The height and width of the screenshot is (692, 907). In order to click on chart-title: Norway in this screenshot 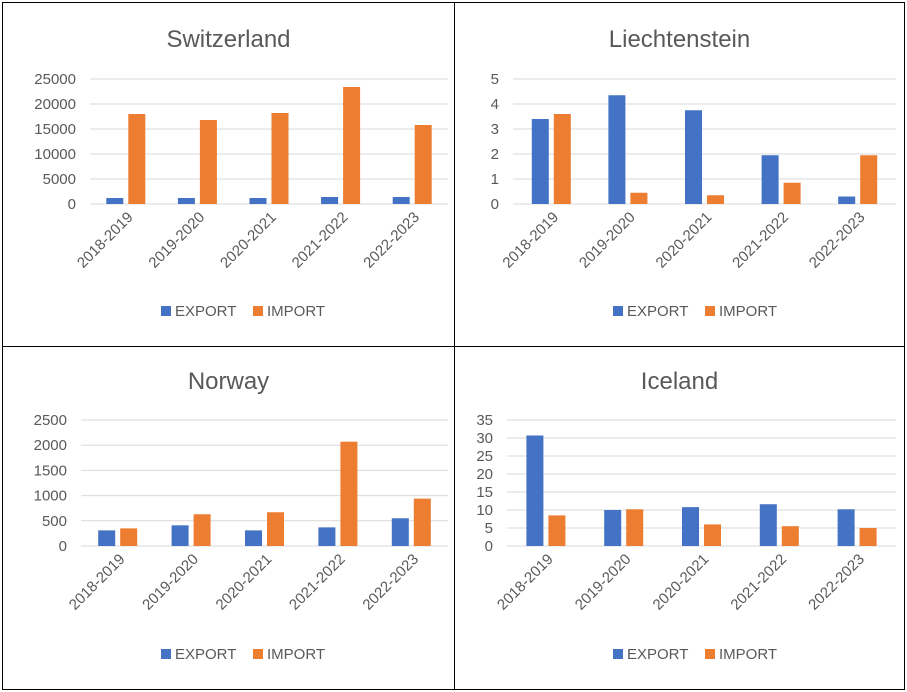, I will do `click(228, 381)`.